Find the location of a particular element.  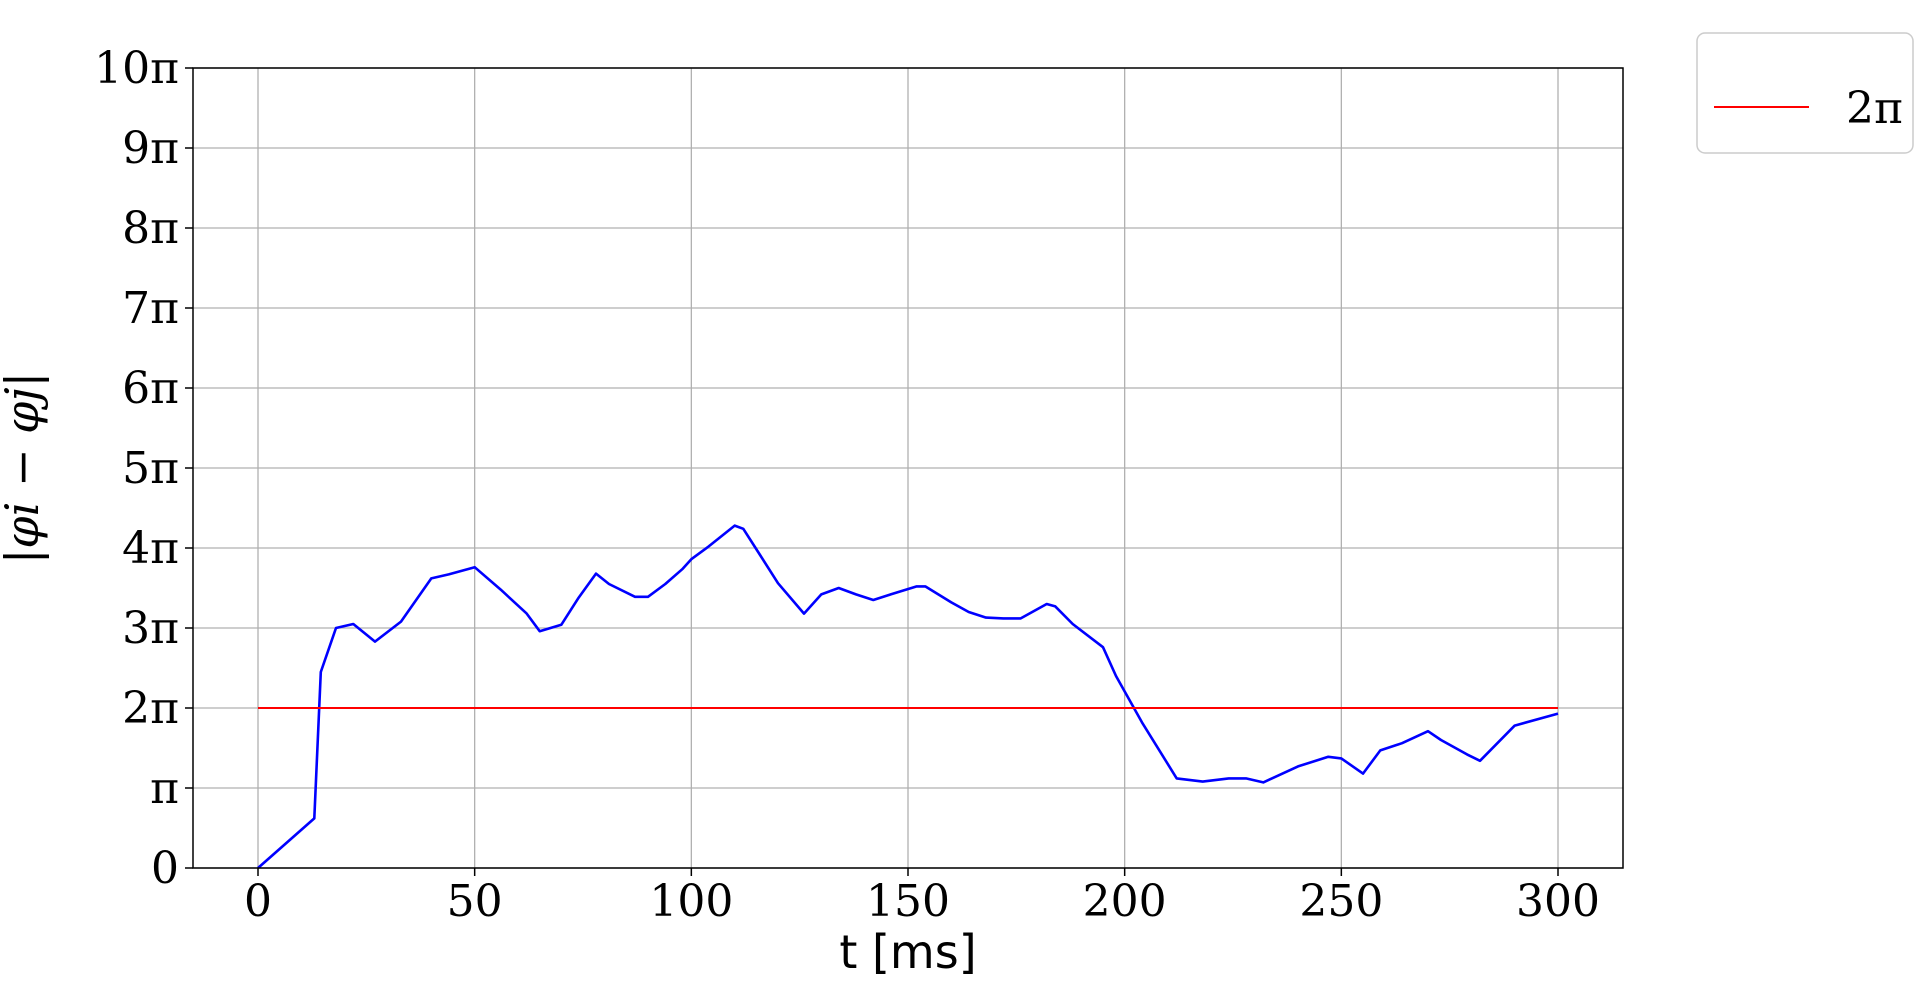

y-tick-label: 5π is located at coordinates (150, 468).